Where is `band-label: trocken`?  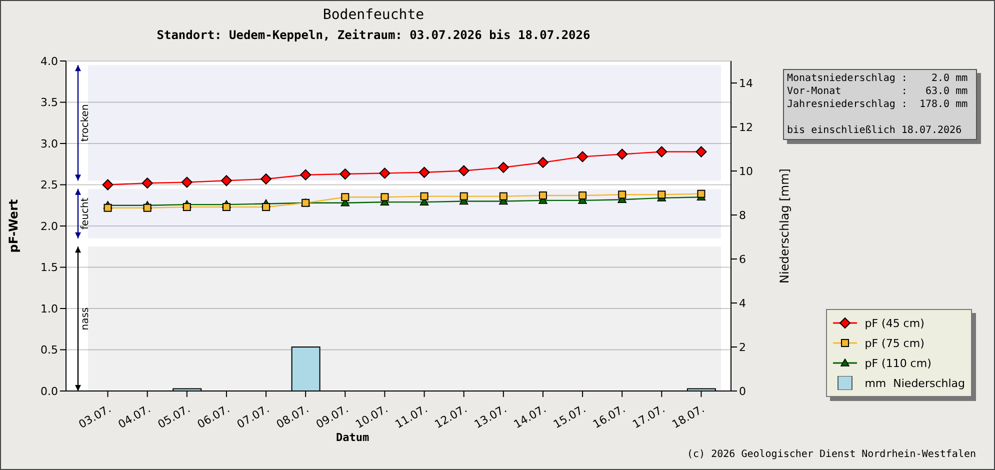
band-label: trocken is located at coordinates (85, 123).